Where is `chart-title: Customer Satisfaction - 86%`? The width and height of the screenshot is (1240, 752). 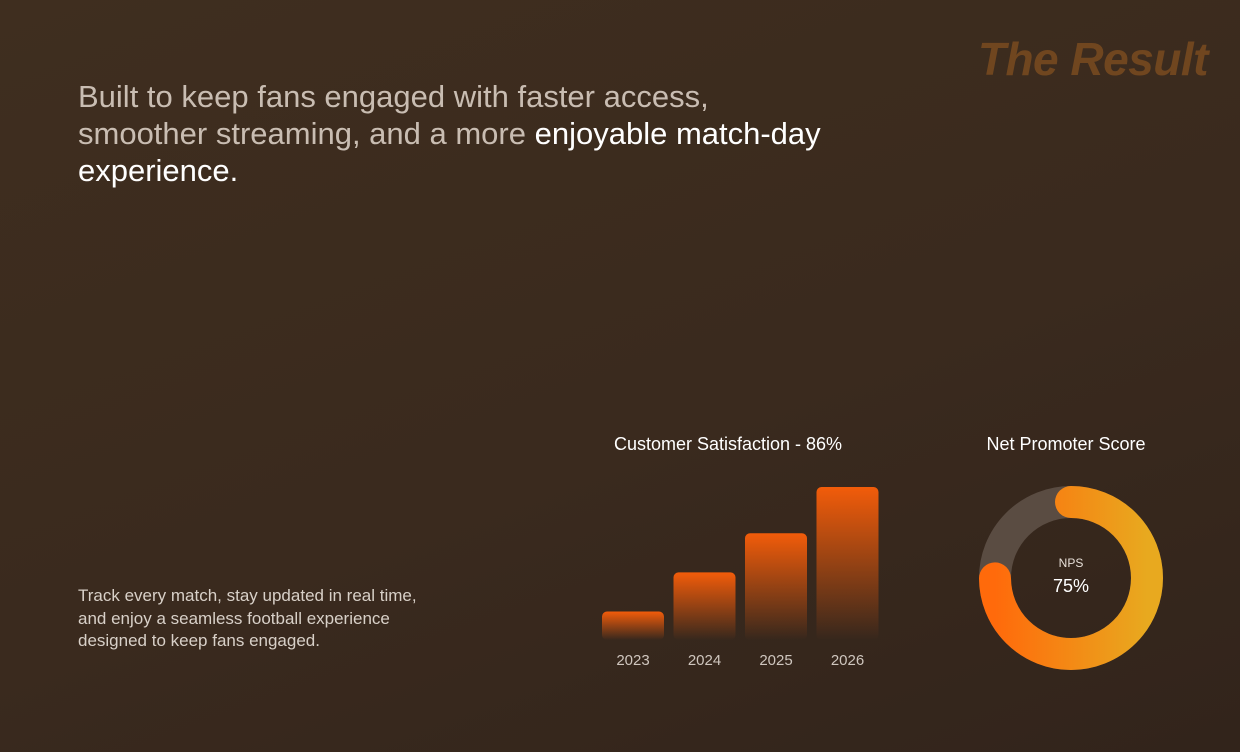
chart-title: Customer Satisfaction - 86% is located at coordinates (728, 444).